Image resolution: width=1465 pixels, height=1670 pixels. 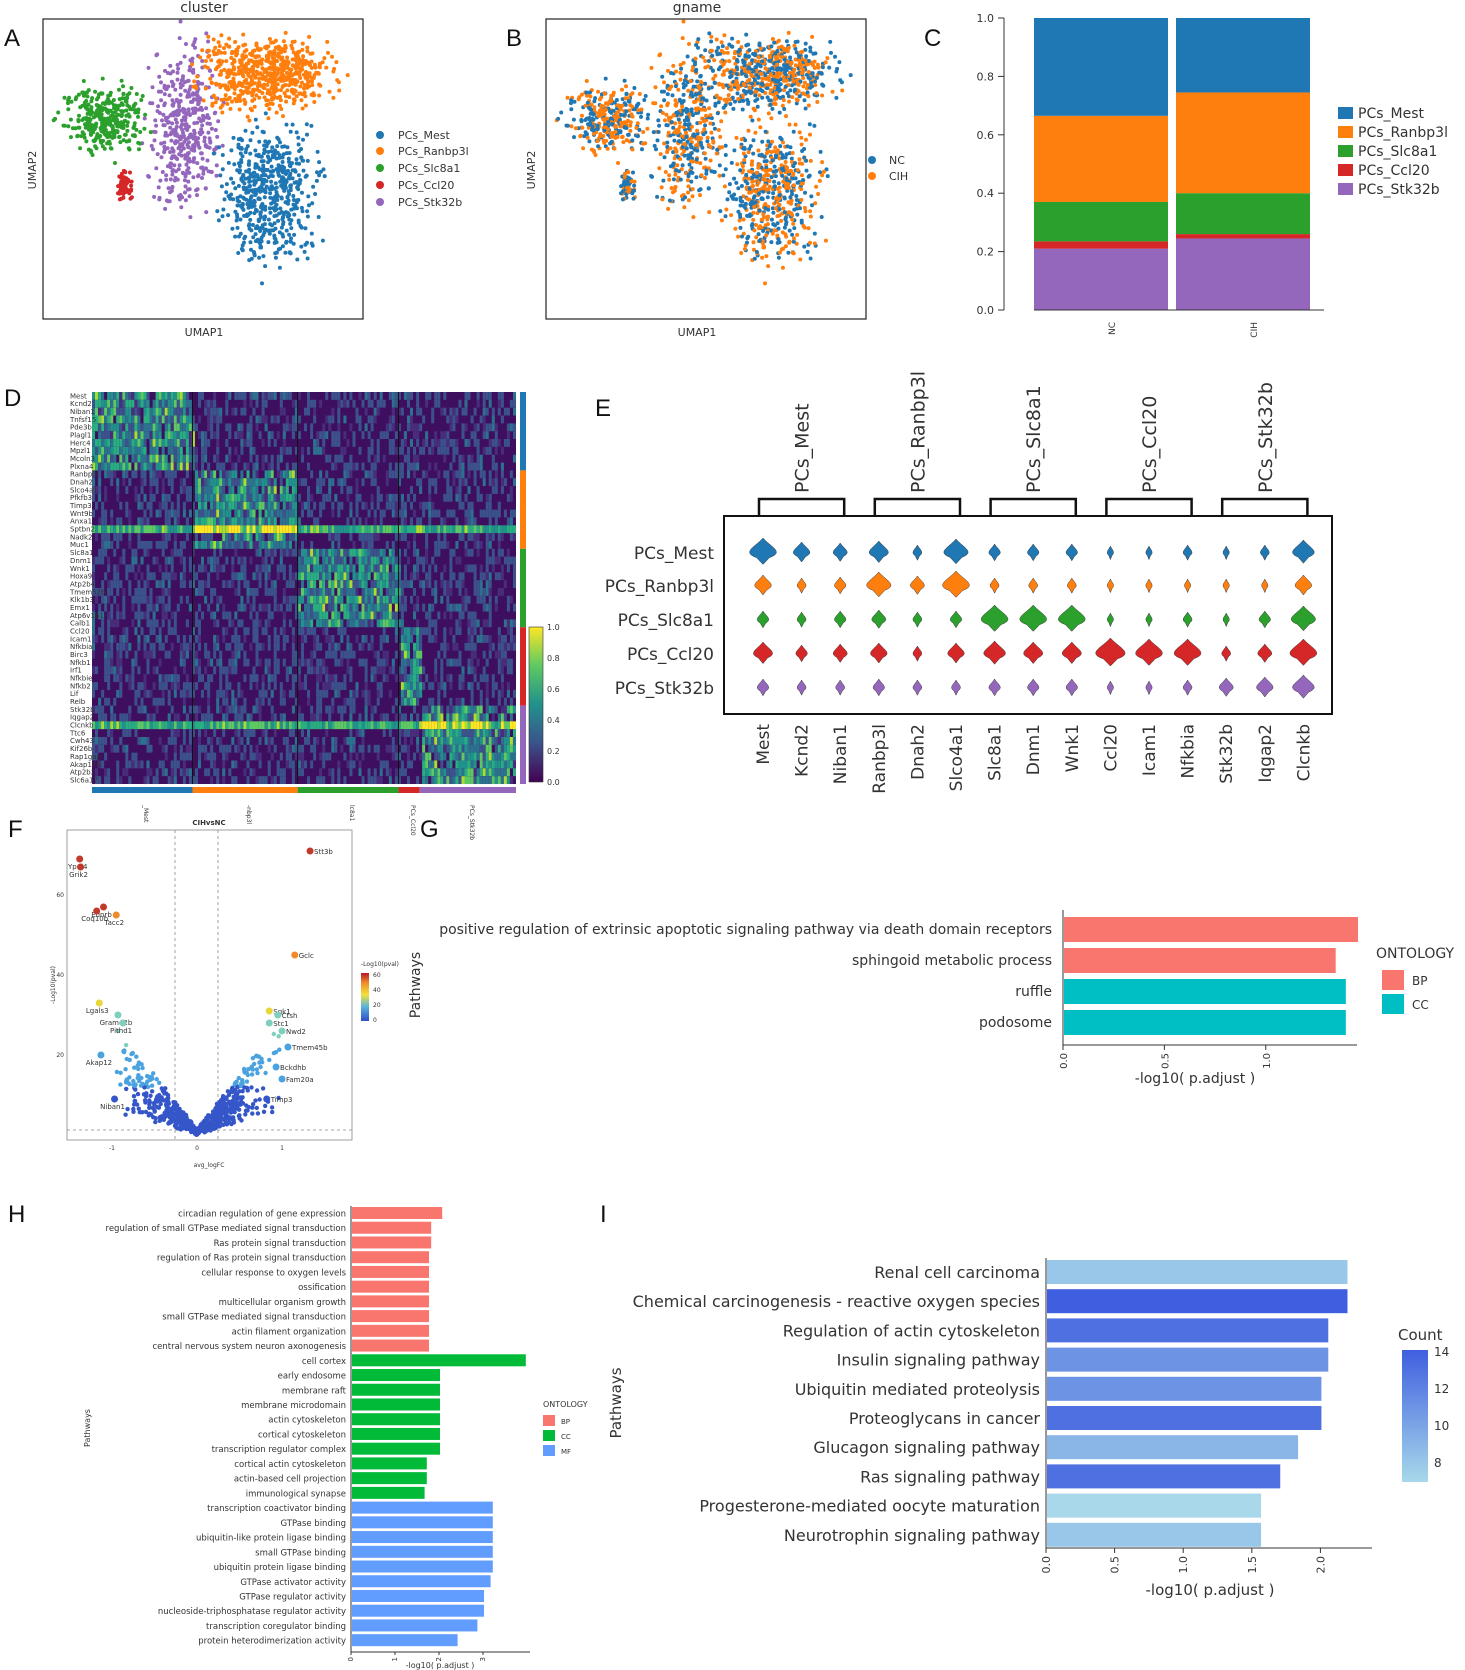 What do you see at coordinates (514, 38) in the screenshot?
I see `panel-label-b: B` at bounding box center [514, 38].